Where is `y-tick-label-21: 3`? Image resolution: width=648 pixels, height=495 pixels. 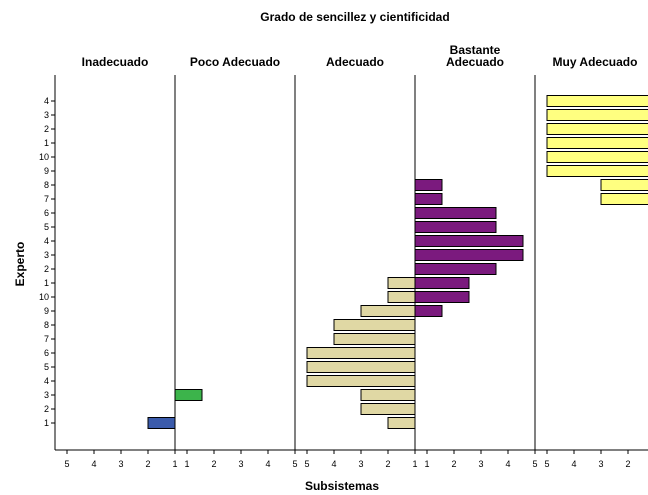
y-tick-label-21: 3 is located at coordinates (46, 395).